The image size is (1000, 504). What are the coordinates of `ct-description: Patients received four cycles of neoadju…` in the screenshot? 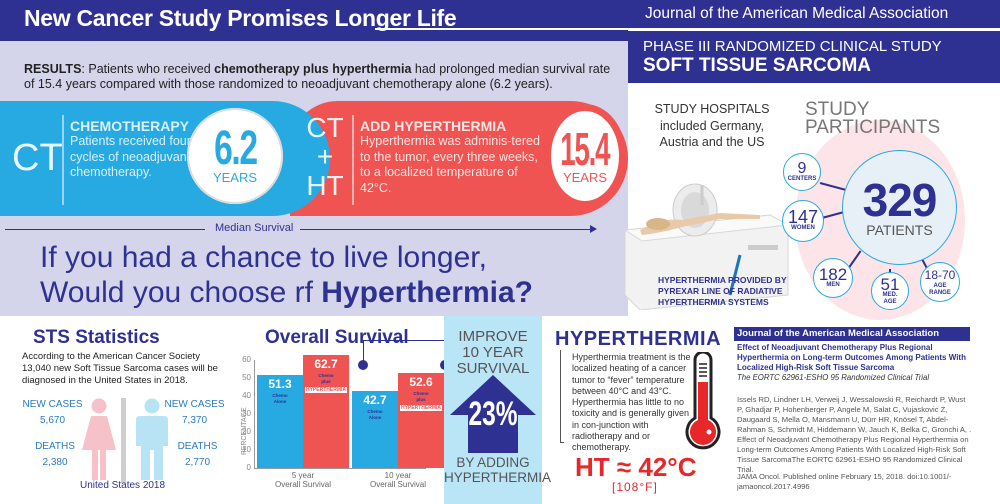 It's located at (130, 156).